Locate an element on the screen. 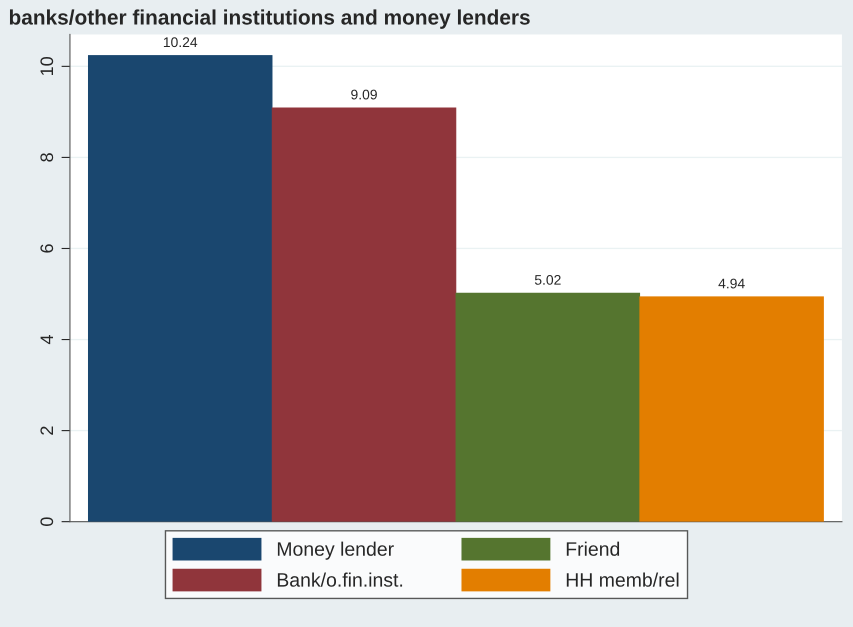 This screenshot has width=853, height=627. legend-label: Friend is located at coordinates (593, 549).